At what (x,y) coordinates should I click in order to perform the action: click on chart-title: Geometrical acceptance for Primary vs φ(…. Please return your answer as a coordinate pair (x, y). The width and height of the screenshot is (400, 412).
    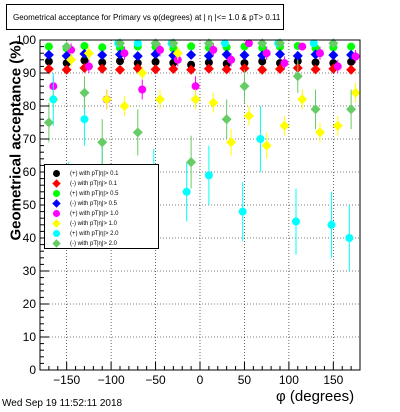
    Looking at the image, I should click on (145, 17).